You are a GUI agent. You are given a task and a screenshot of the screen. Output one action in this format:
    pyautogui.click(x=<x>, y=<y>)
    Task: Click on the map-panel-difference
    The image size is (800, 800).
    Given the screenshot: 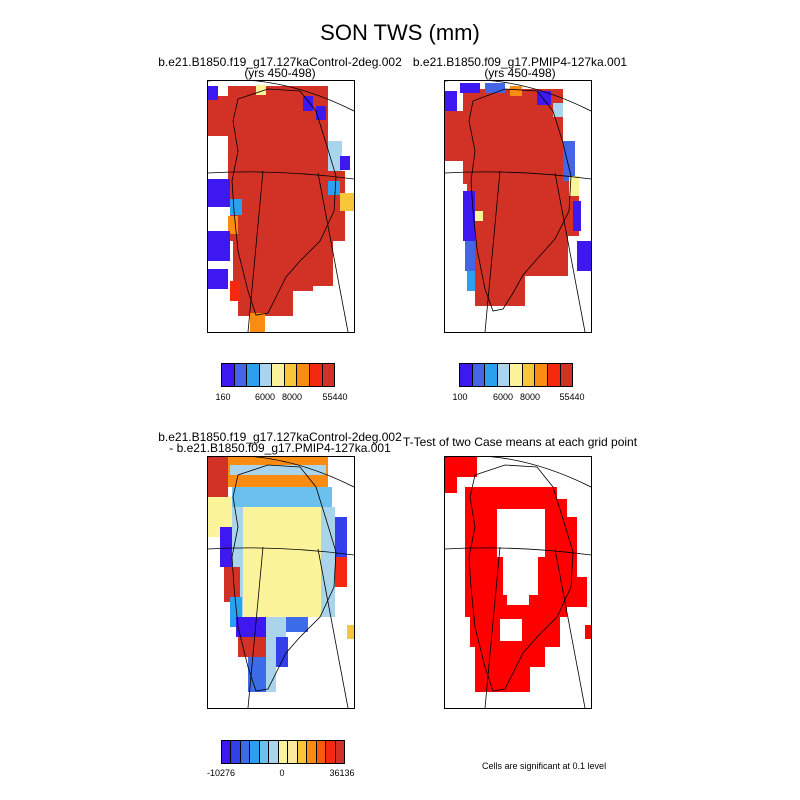 What is the action you would take?
    pyautogui.click(x=281, y=582)
    